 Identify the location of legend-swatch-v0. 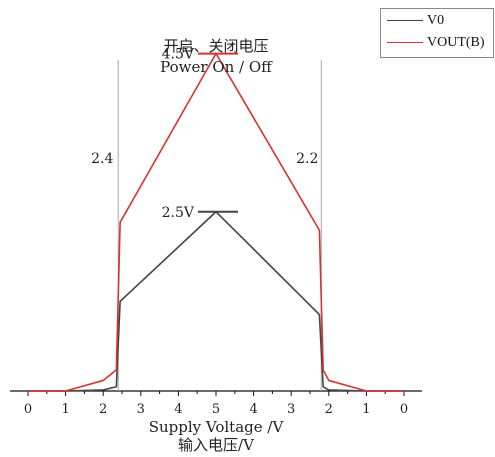
(405, 20).